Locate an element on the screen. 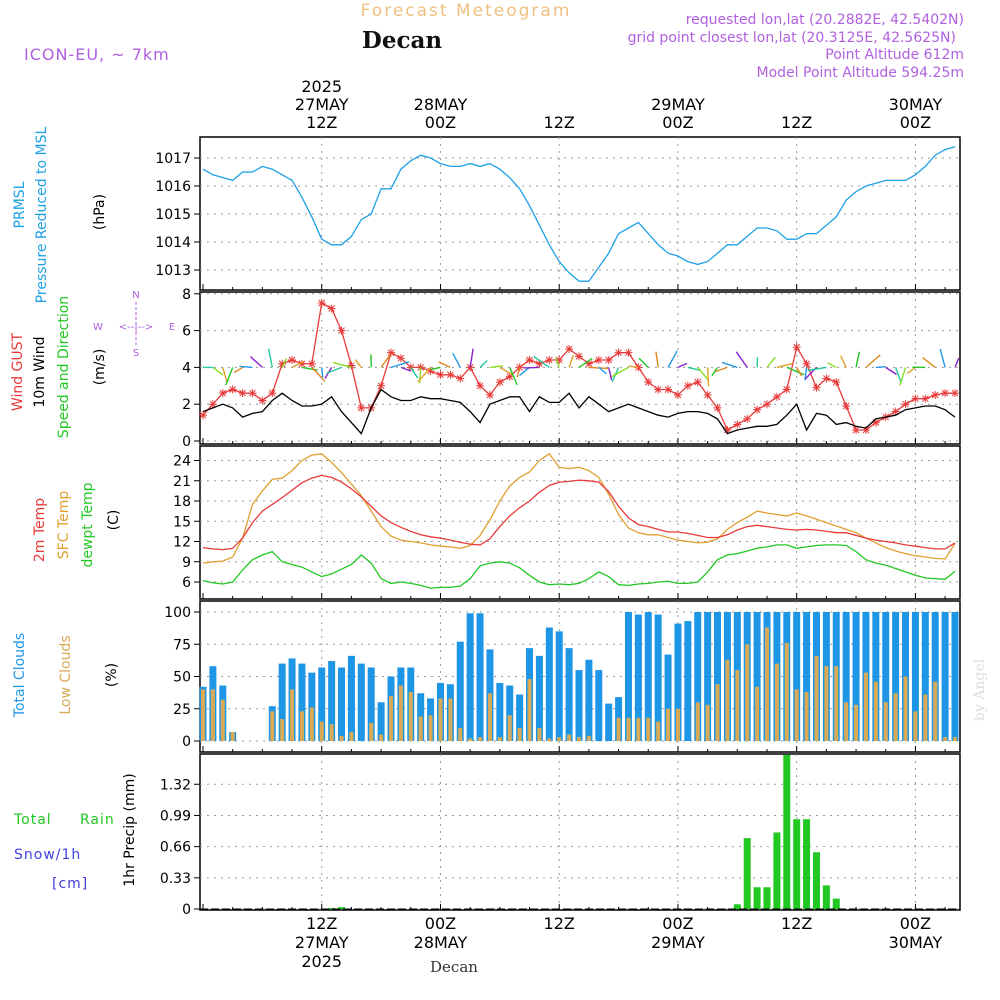  tick-label-clouds: 25 is located at coordinates (182, 710).